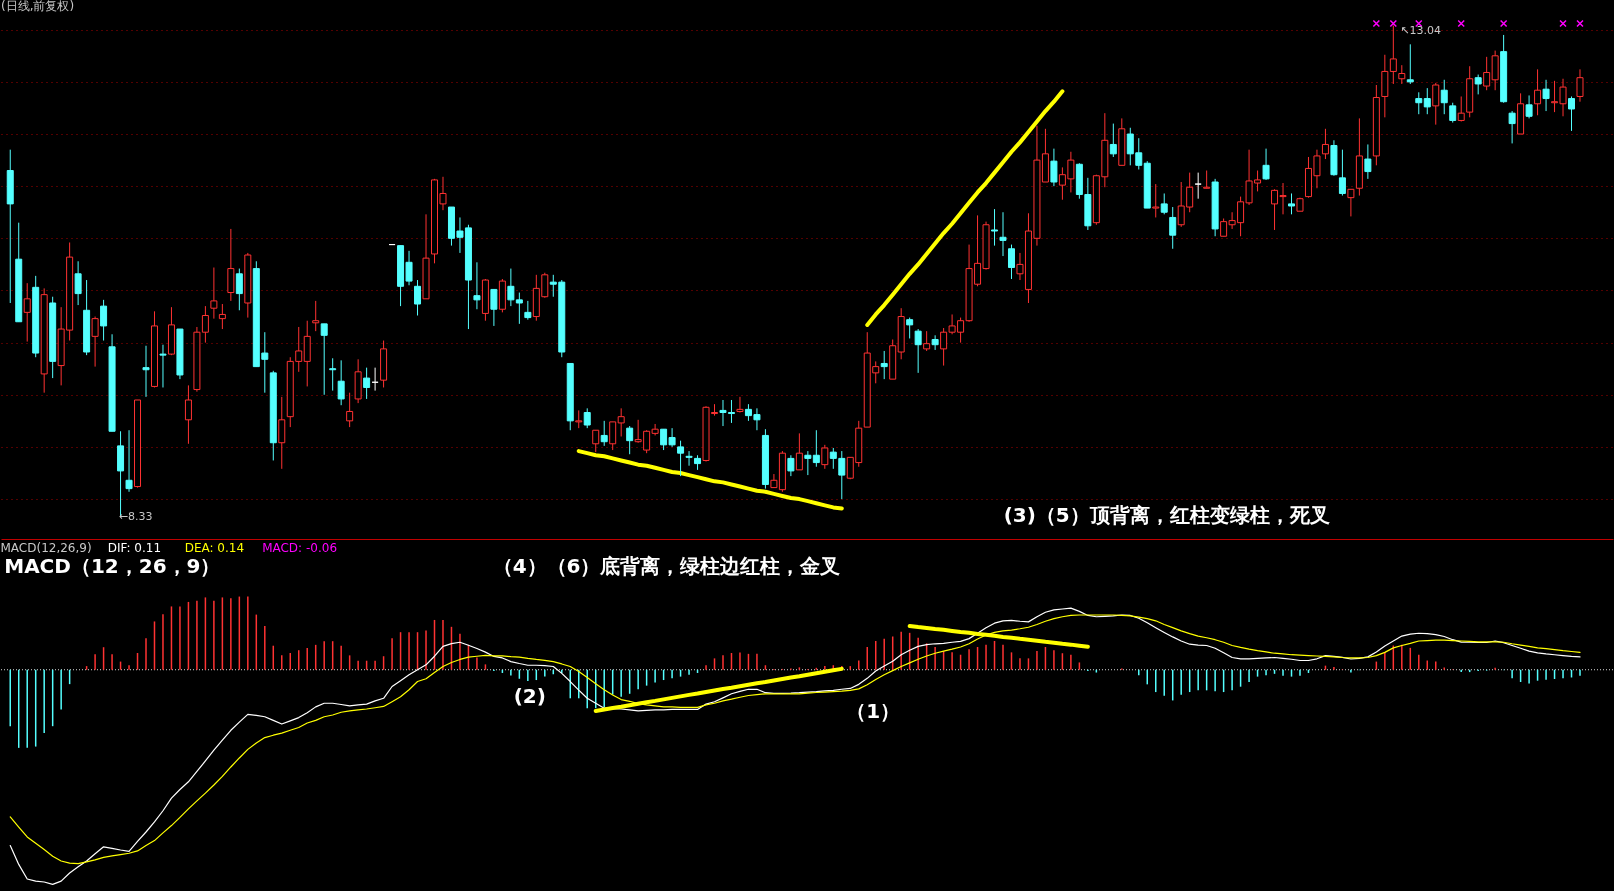 The image size is (1616, 891). I want to click on annotation: （1）, so click(873, 711).